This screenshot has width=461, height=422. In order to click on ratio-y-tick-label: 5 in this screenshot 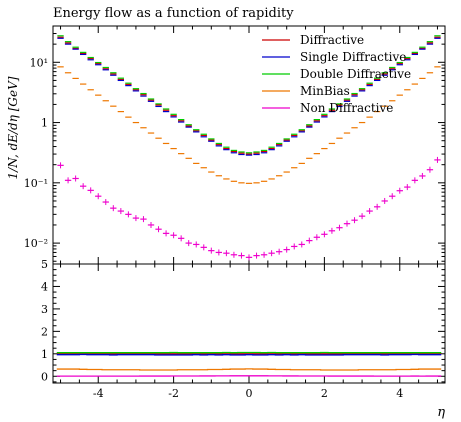, I will do `click(44, 264)`.